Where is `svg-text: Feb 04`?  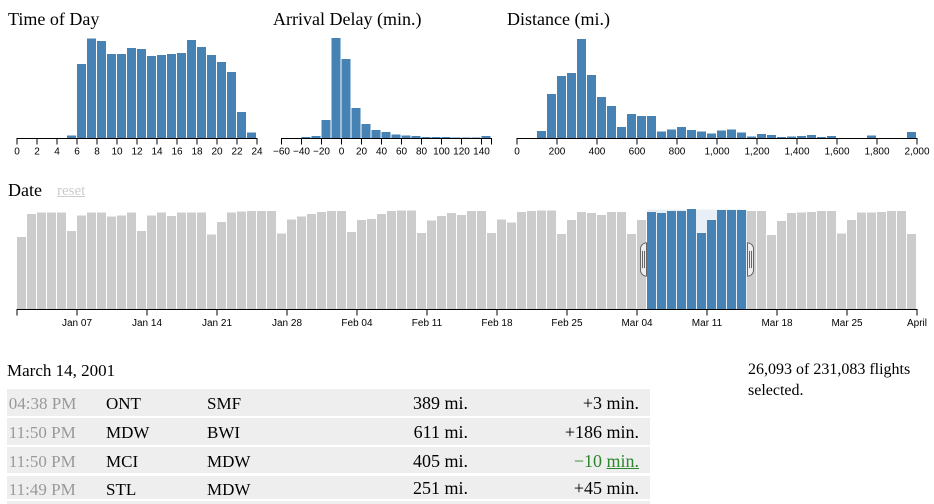 svg-text: Feb 04 is located at coordinates (357, 323).